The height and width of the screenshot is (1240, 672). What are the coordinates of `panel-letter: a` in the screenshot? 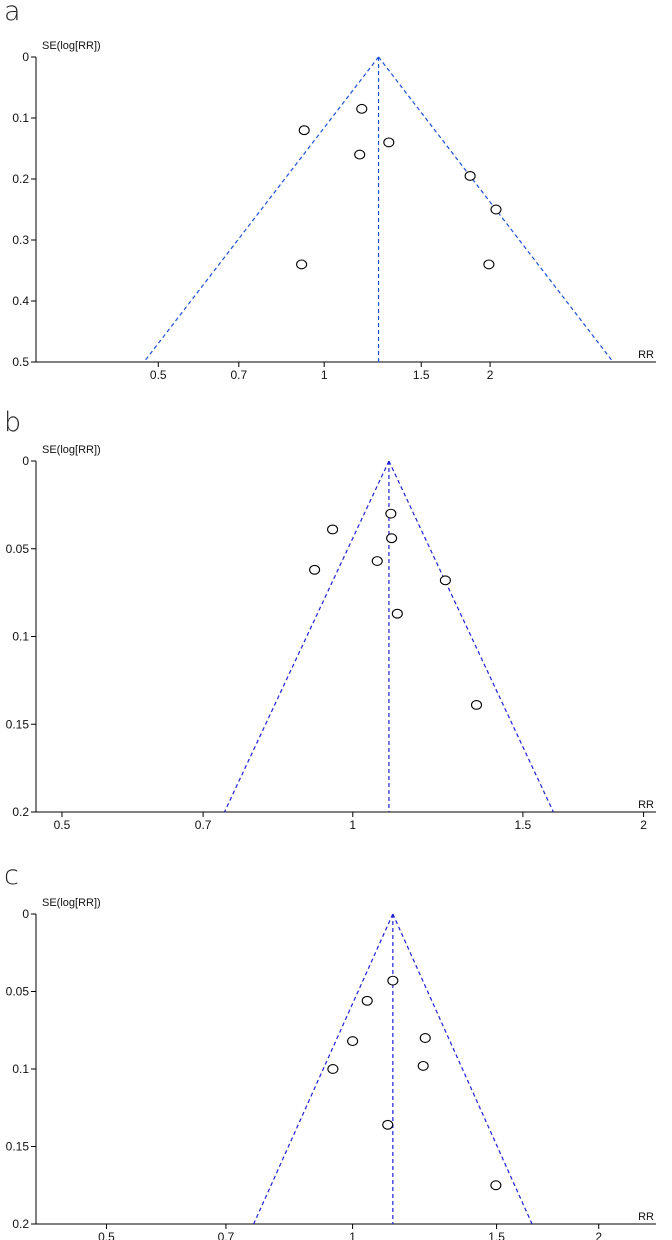 It's located at (12, 13).